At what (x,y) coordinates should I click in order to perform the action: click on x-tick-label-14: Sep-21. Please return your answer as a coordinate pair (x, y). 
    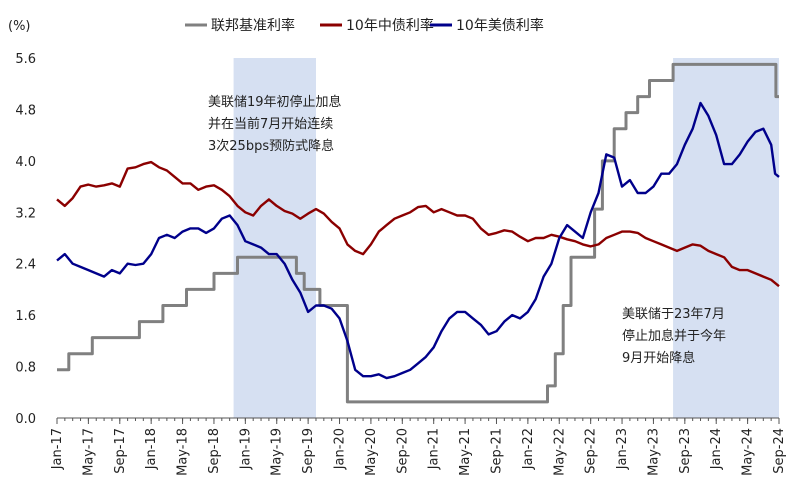
    Looking at the image, I should click on (496, 451).